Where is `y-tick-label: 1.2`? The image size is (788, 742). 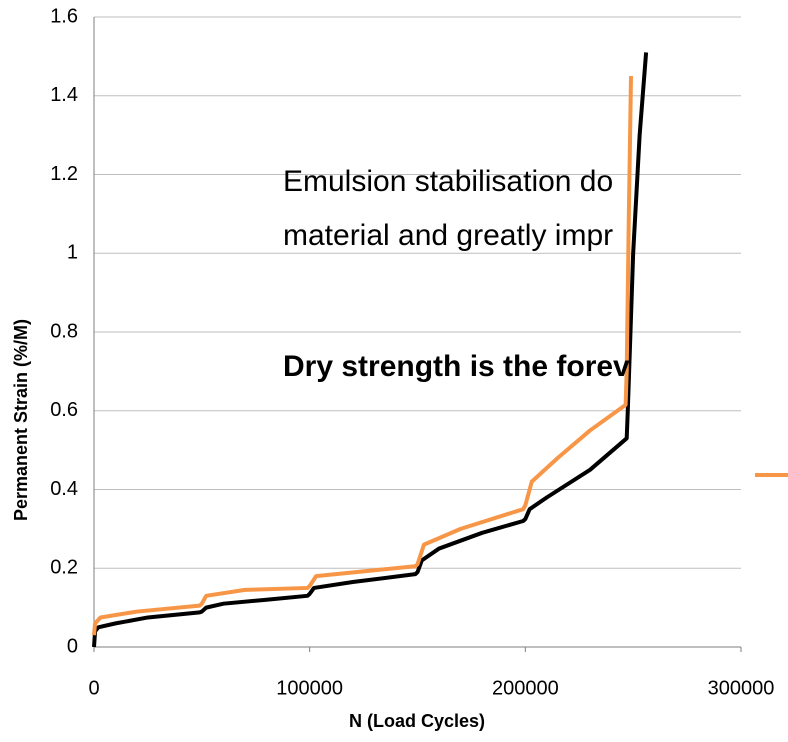 y-tick-label: 1.2 is located at coordinates (64, 174).